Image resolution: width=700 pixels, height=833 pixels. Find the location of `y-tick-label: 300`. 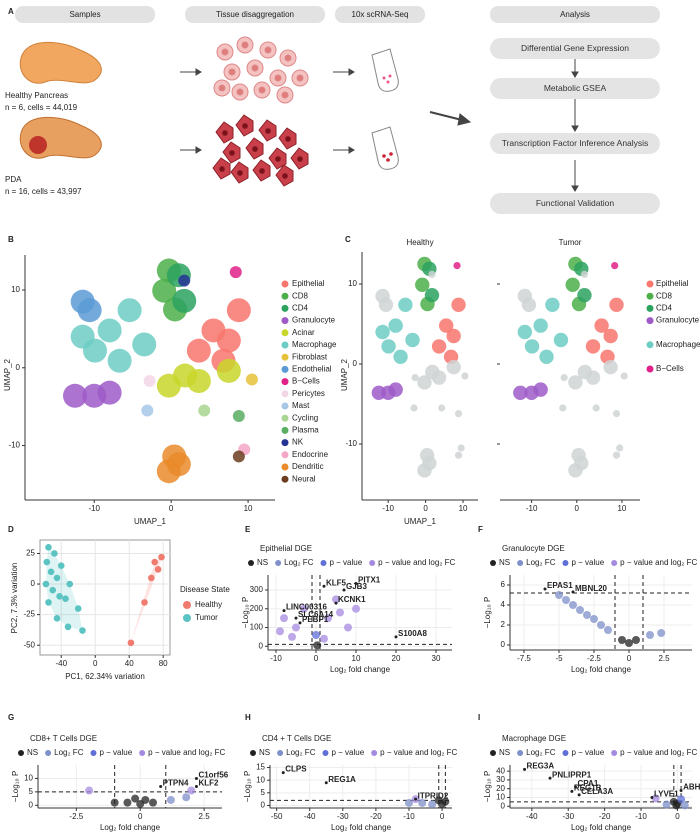

y-tick-label: 300 is located at coordinates (257, 589).